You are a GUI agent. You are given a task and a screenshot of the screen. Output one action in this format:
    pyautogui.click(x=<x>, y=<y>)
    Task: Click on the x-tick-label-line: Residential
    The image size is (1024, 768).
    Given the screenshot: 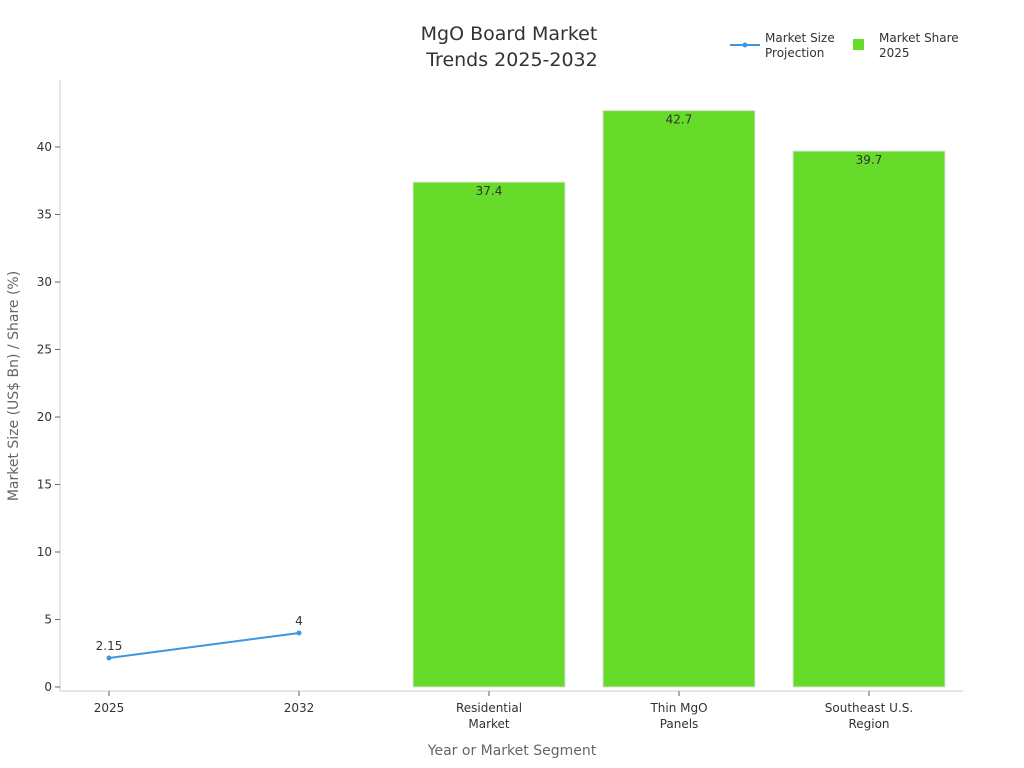 What is the action you would take?
    pyautogui.click(x=489, y=708)
    